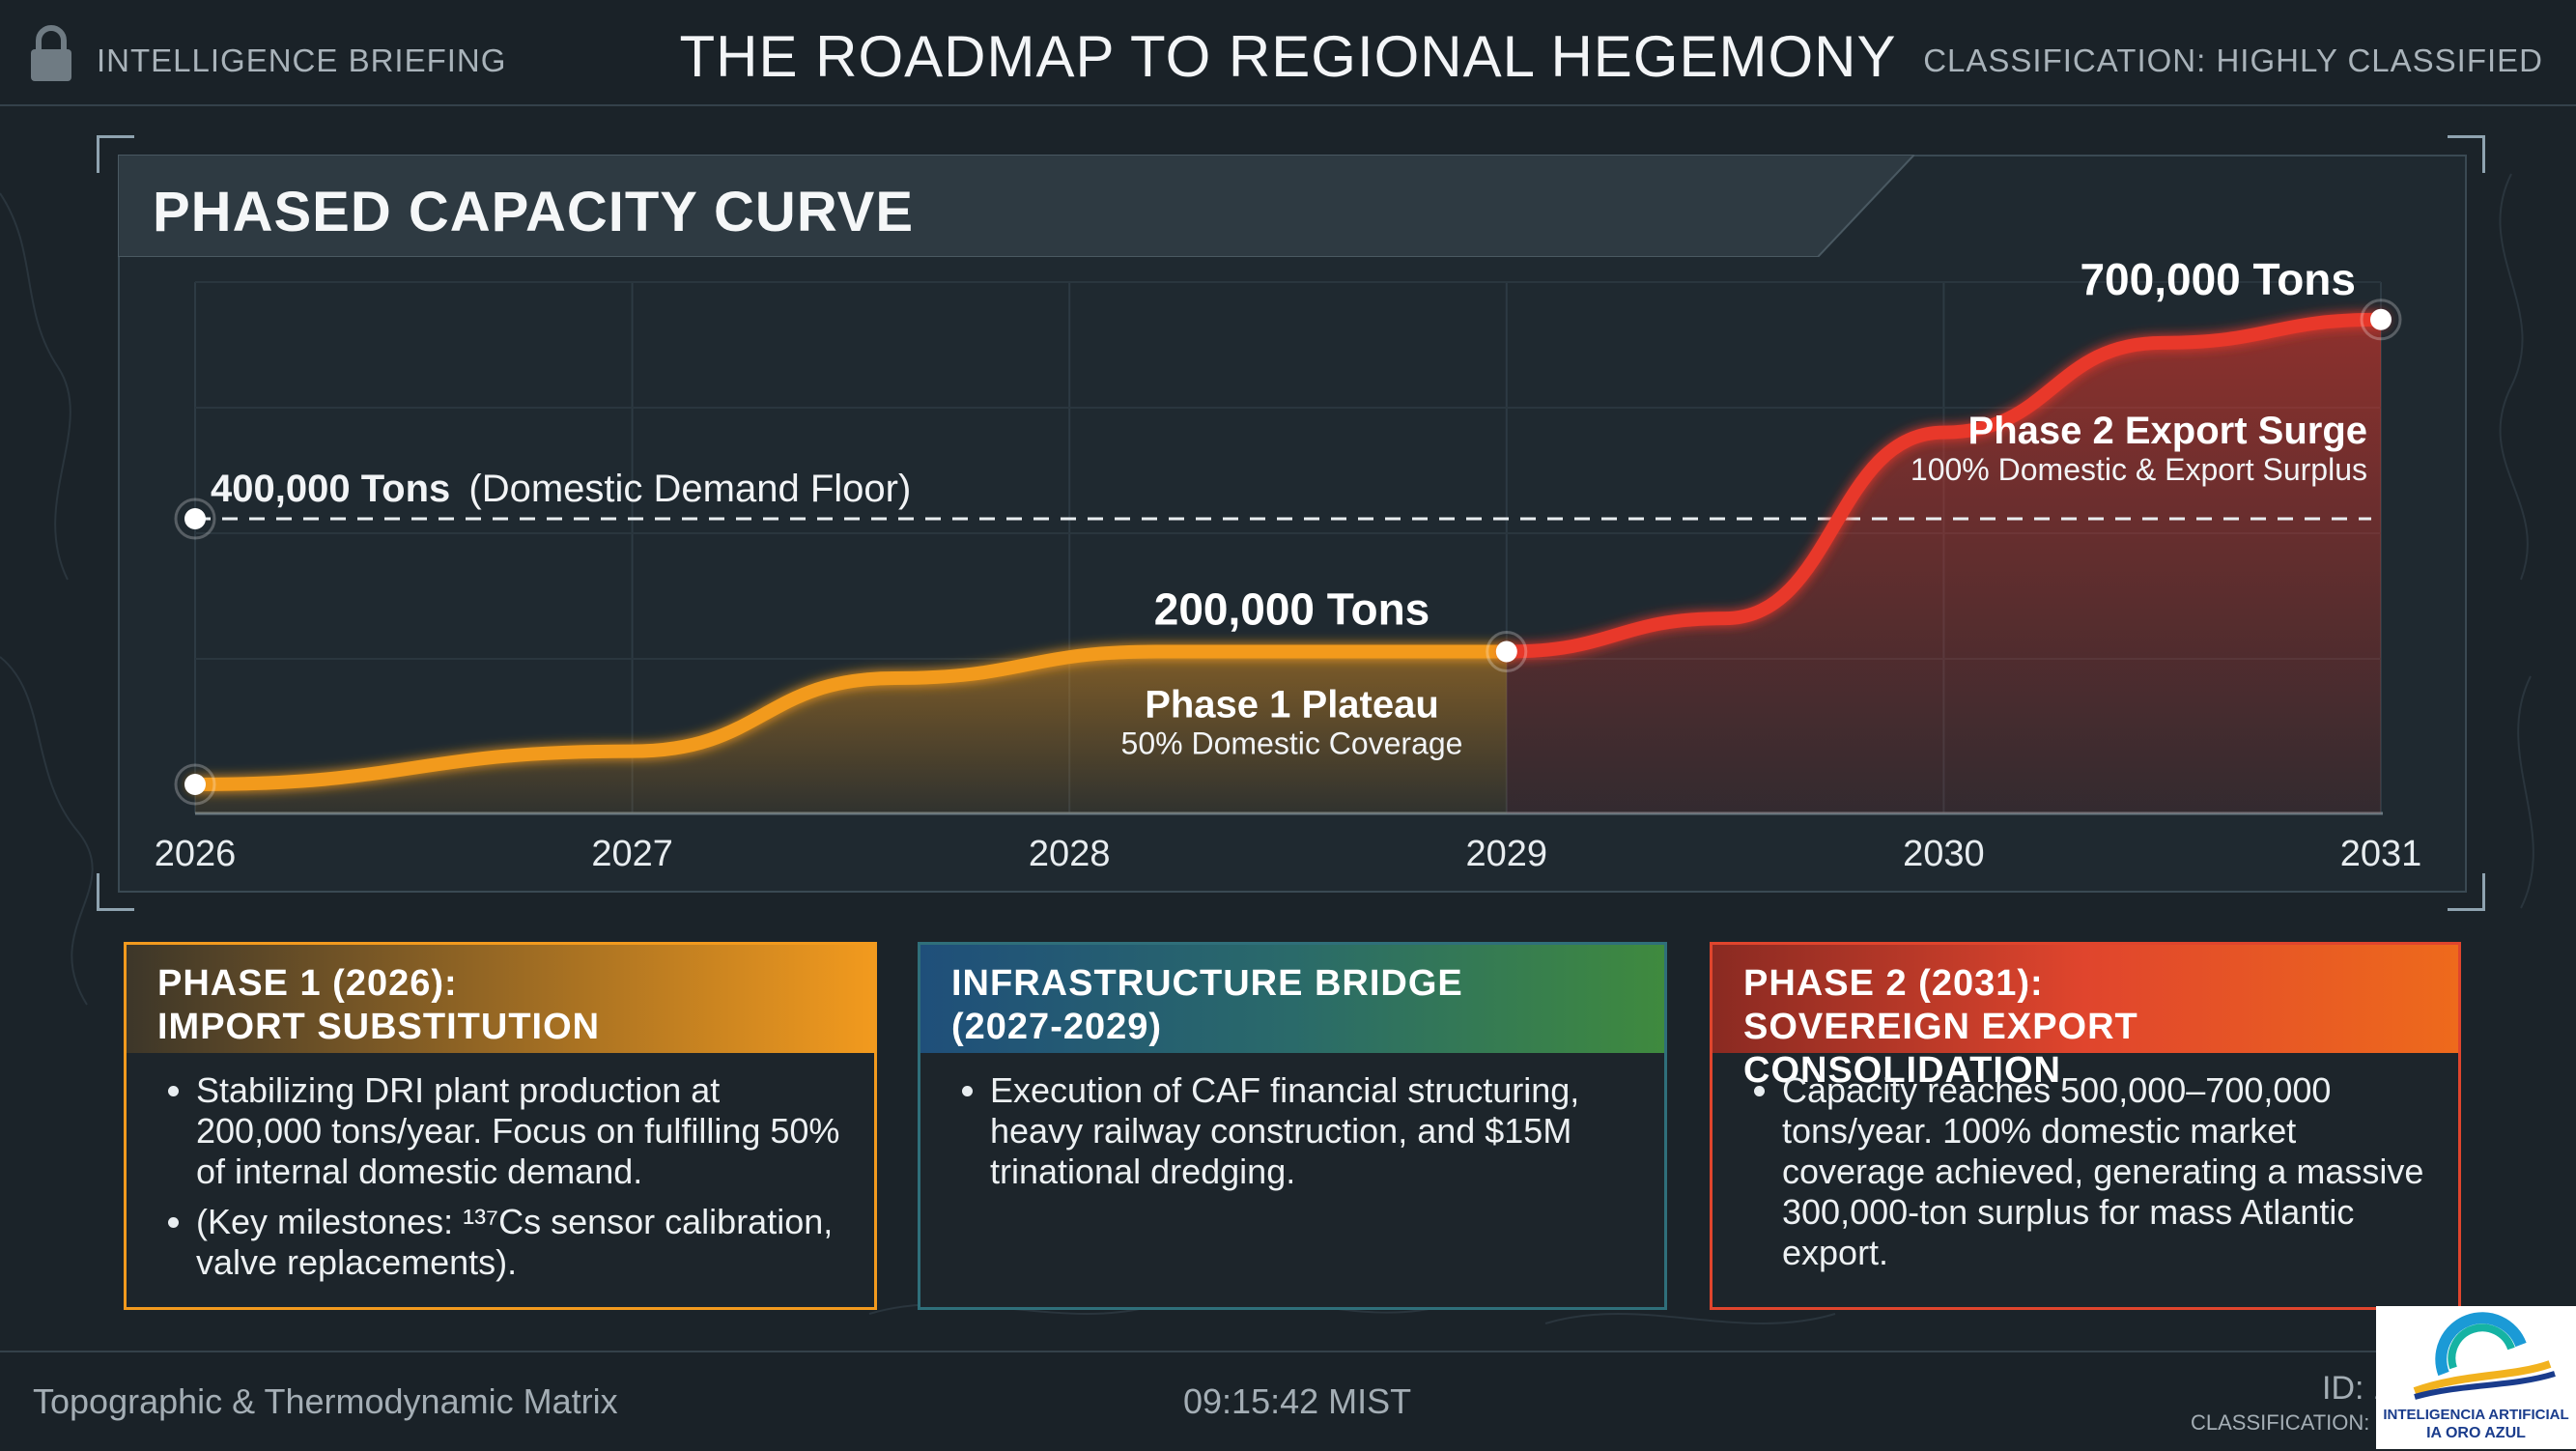 This screenshot has height=1451, width=2576. I want to click on classification-label: CLASSIFICATION: HIGHLY CLASSIFIED, so click(2233, 60).